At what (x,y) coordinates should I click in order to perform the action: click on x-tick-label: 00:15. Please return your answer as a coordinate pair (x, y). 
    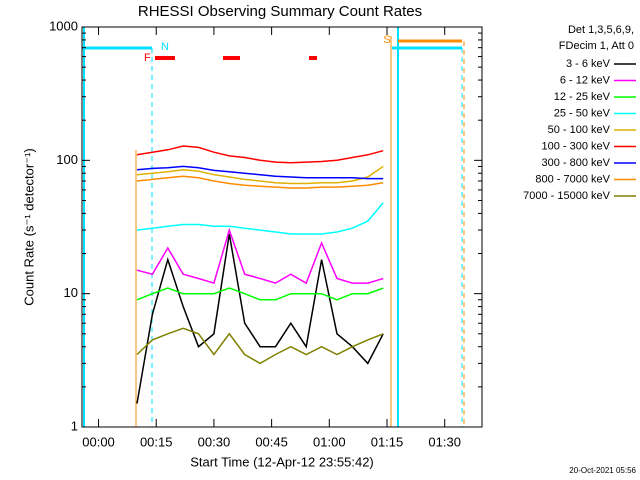
    Looking at the image, I should click on (156, 441).